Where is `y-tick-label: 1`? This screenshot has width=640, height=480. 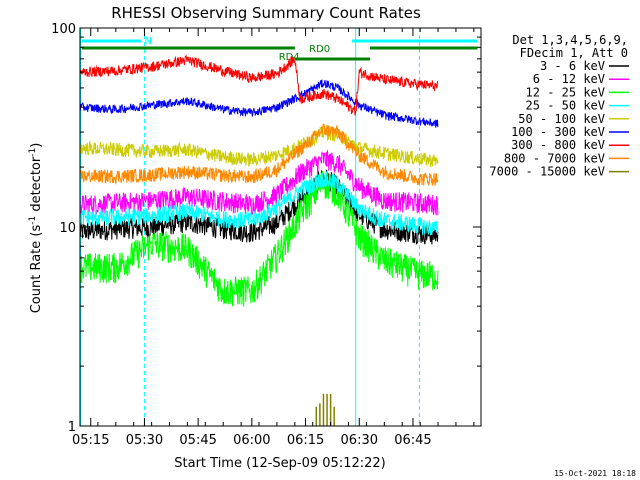 y-tick-label: 1 is located at coordinates (72, 427).